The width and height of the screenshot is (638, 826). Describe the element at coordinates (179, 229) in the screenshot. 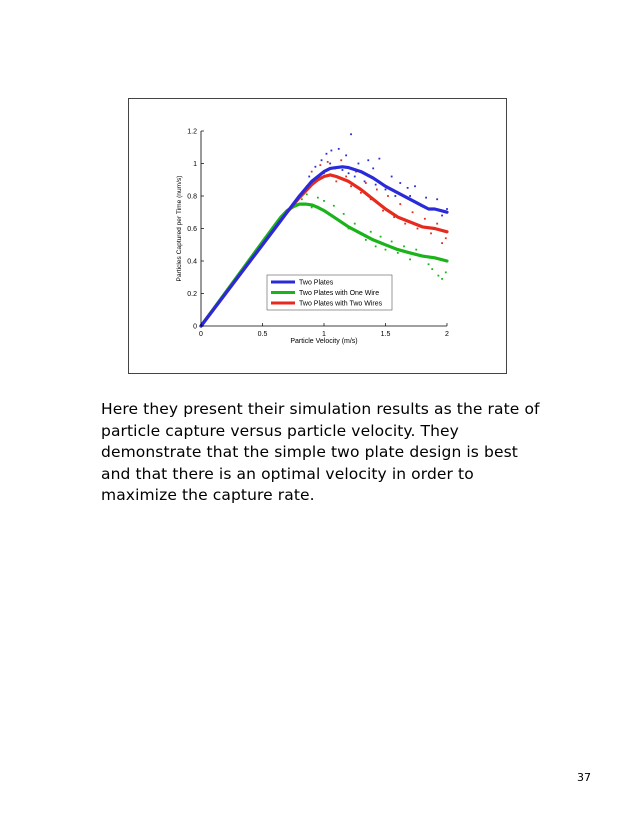

I see `y-axis-label: Particles Captured per Time (num/s)` at that location.